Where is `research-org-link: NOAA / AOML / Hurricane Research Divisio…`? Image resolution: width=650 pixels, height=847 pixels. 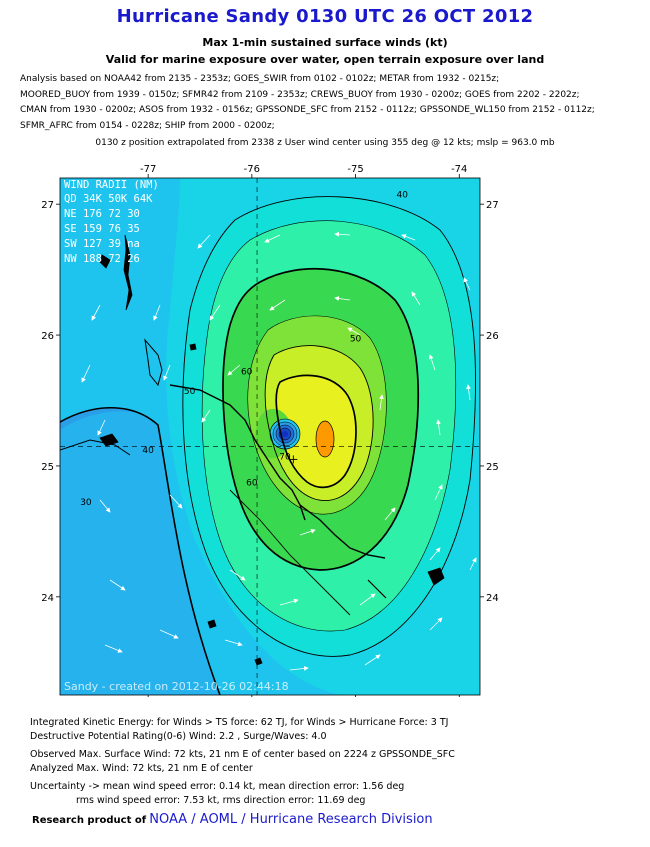 research-org-link: NOAA / AOML / Hurricane Research Divisio… is located at coordinates (291, 819).